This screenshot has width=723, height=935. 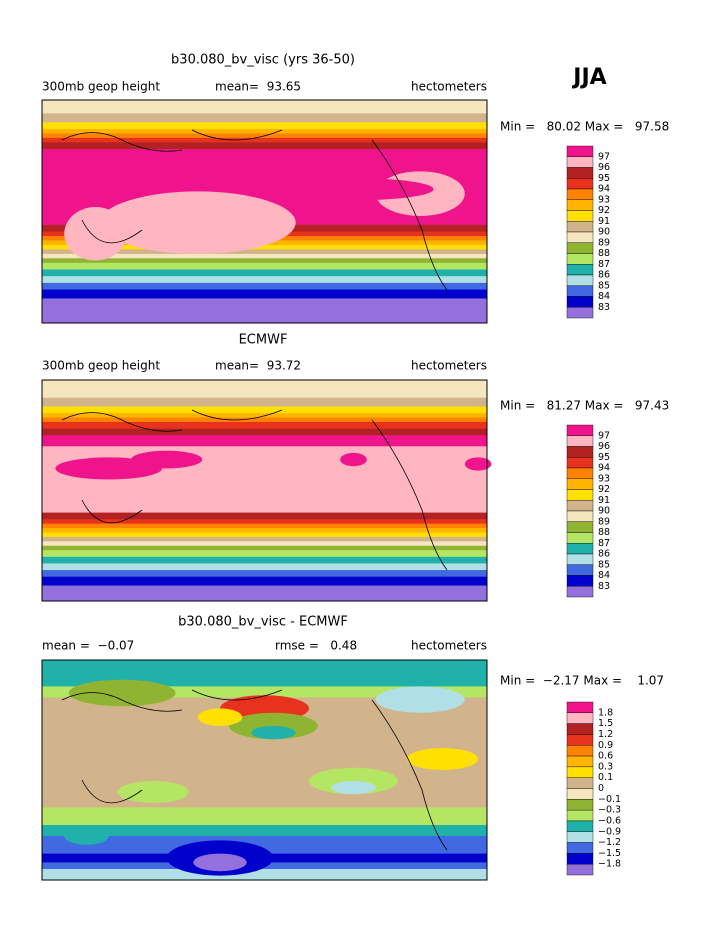 What do you see at coordinates (609, 831) in the screenshot?
I see `colorbar-label: −0.9` at bounding box center [609, 831].